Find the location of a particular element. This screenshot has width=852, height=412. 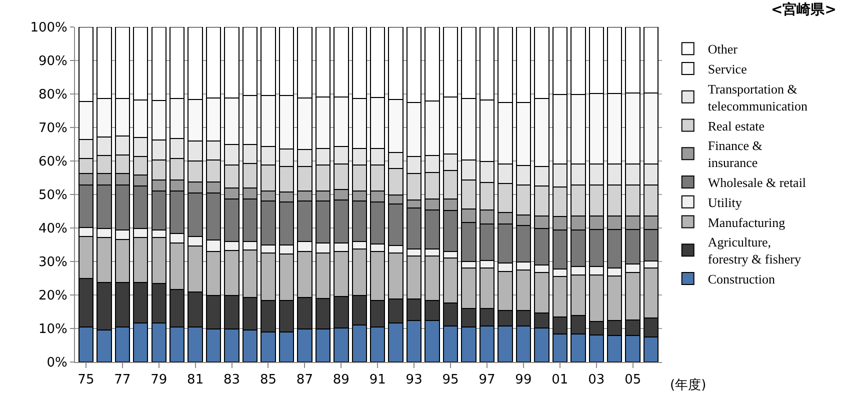

x-axis-title: (年度) is located at coordinates (688, 385).